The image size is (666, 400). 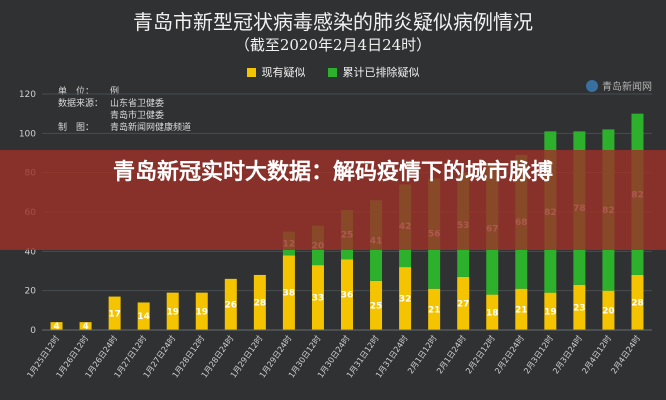 I want to click on info-block: 单 位： 例 数据来源： 山东省卫健委 青岛市卫健委 制 图： 青岛新闻网健康频道, so click(x=124, y=110).